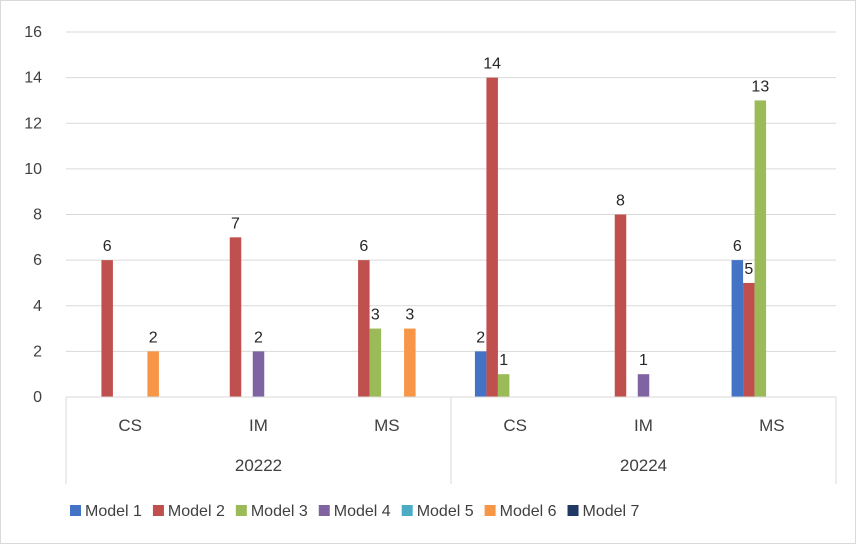 Image resolution: width=856 pixels, height=544 pixels. I want to click on legend-label: Model 3, so click(279, 511).